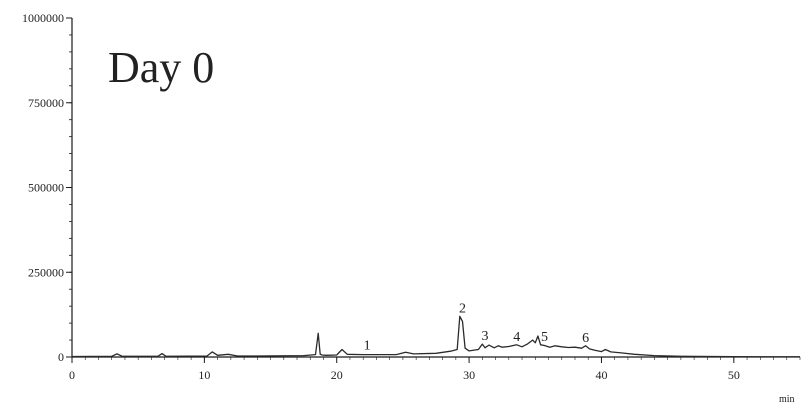 The width and height of the screenshot is (808, 418). What do you see at coordinates (46, 272) in the screenshot?
I see `y-tick-label: 250000` at bounding box center [46, 272].